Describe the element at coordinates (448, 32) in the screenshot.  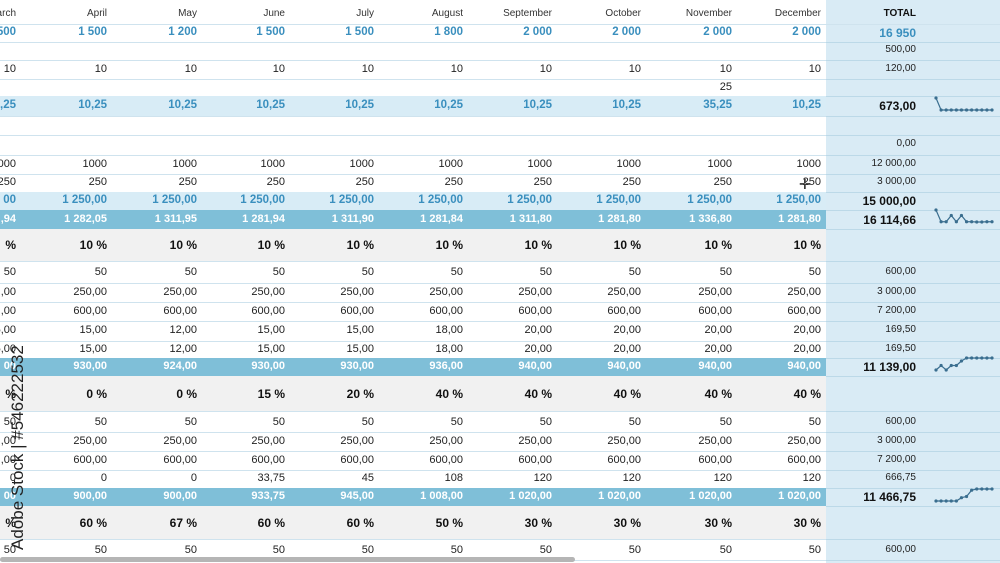
I see `table-cell: 1 800` at that location.